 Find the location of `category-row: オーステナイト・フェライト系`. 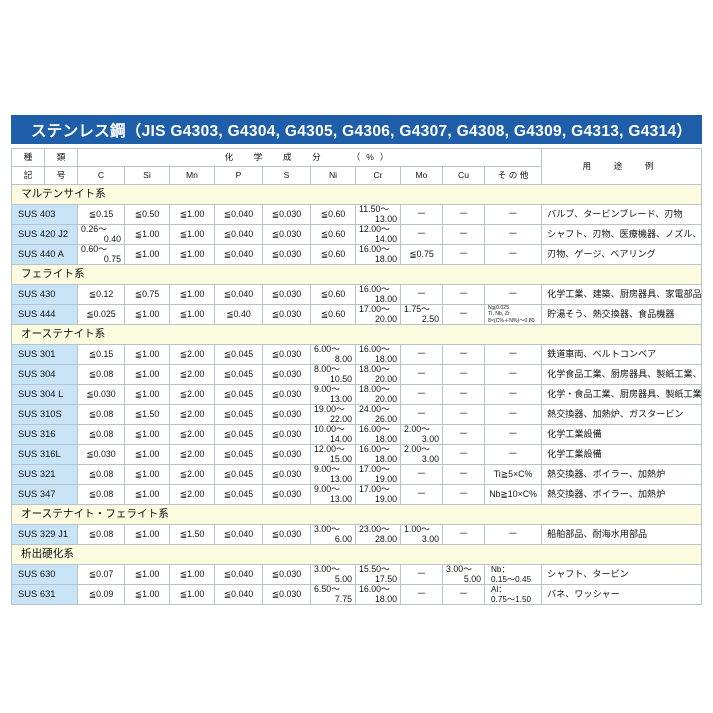

category-row: オーステナイト・フェライト系 is located at coordinates (356, 515).